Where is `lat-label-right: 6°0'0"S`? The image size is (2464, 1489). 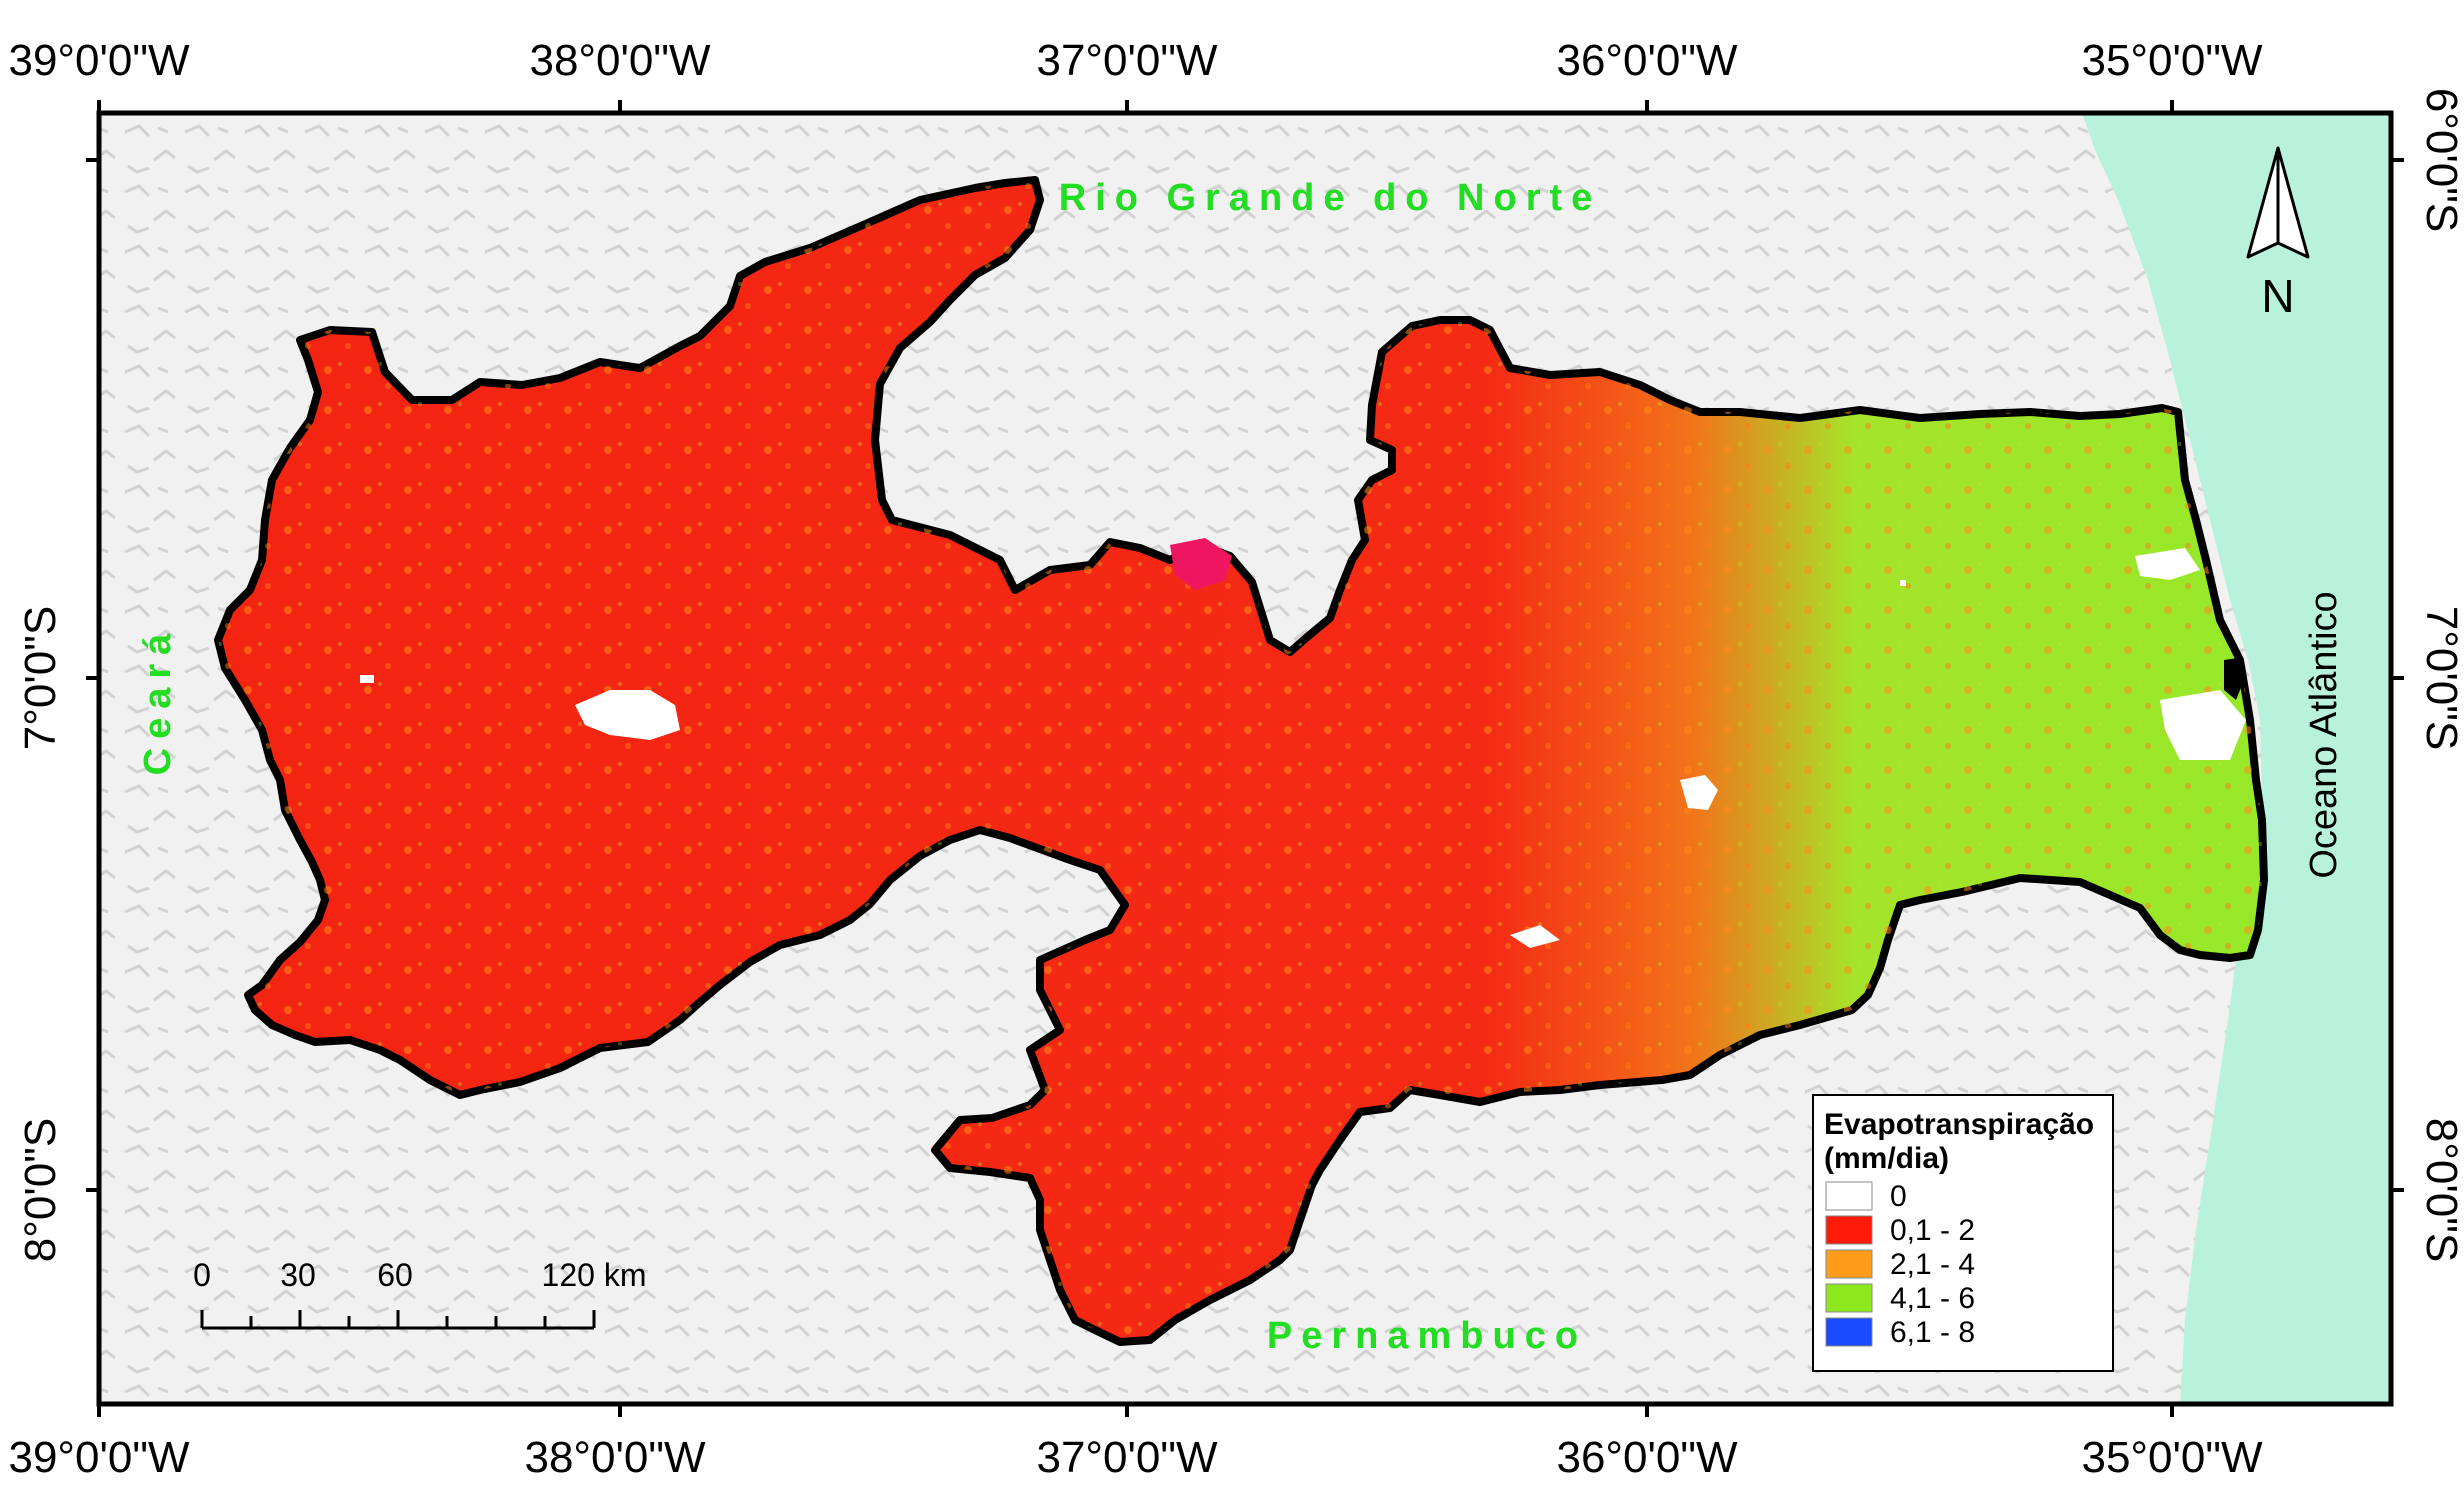 lat-label-right: 6°0'0"S is located at coordinates (2440, 160).